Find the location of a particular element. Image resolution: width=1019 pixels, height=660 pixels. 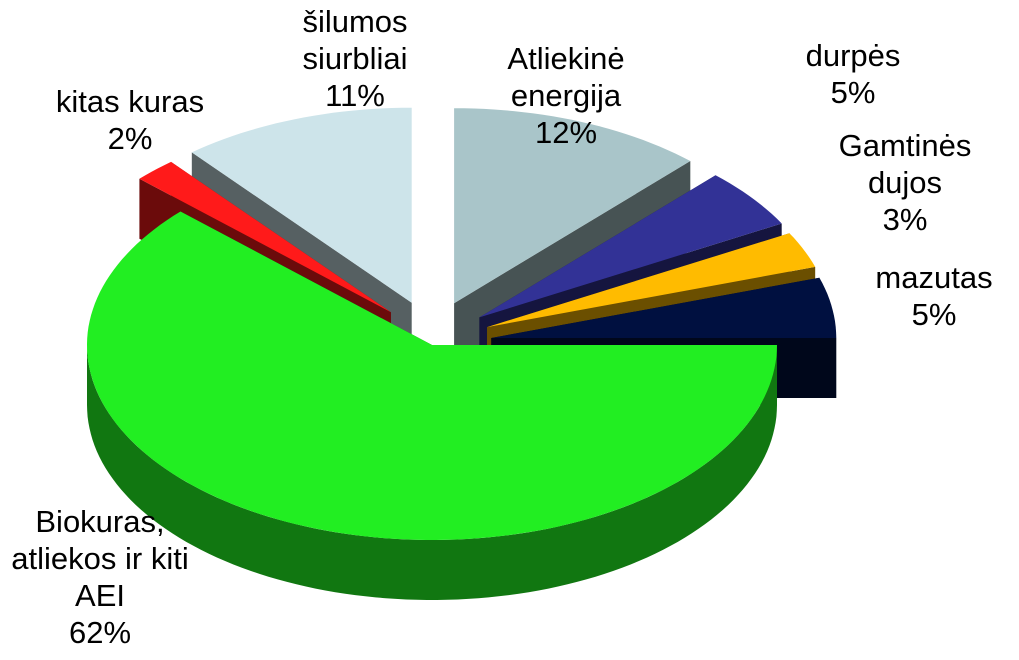

slice-label: Gamtinės dujos 3% is located at coordinates (905, 182).